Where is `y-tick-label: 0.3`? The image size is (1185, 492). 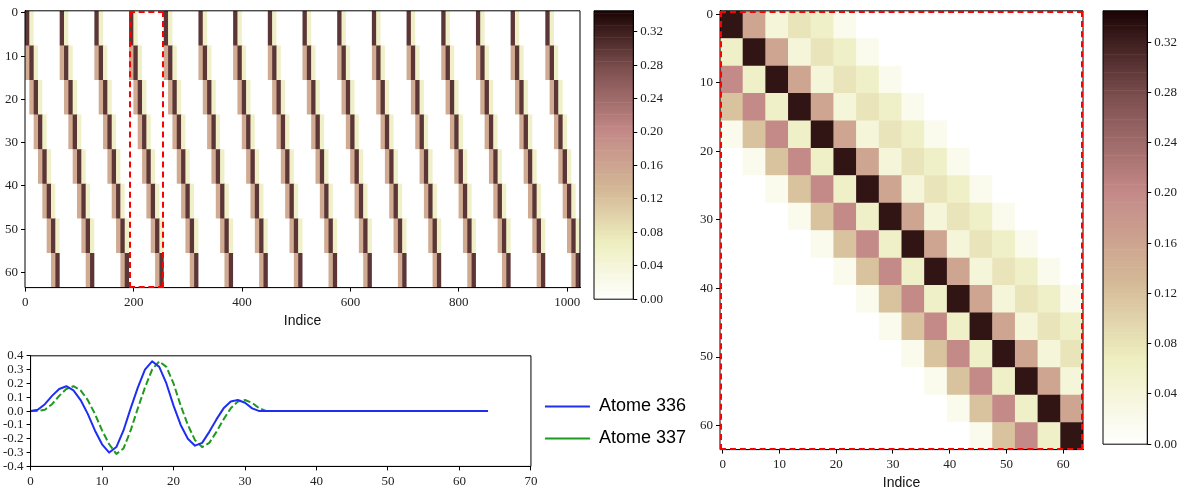
y-tick-label: 0.3 is located at coordinates (15, 369).